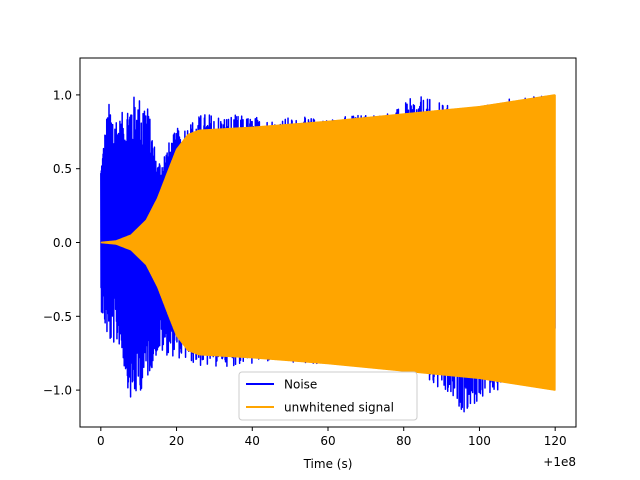 The height and width of the screenshot is (480, 640). What do you see at coordinates (555, 441) in the screenshot?
I see `x-tick-label-120: 120` at bounding box center [555, 441].